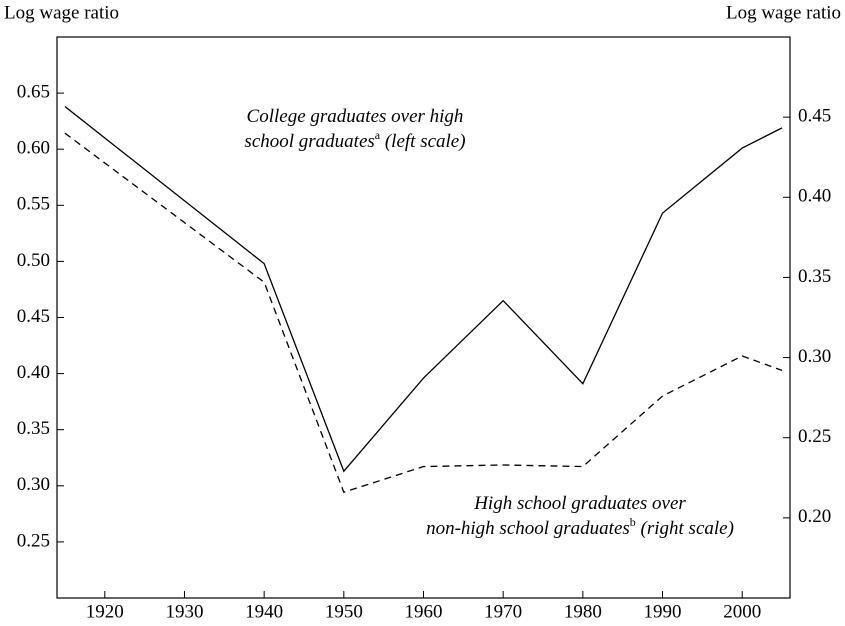 This screenshot has height=626, width=845. What do you see at coordinates (663, 611) in the screenshot?
I see `x-tick-label: 1990` at bounding box center [663, 611].